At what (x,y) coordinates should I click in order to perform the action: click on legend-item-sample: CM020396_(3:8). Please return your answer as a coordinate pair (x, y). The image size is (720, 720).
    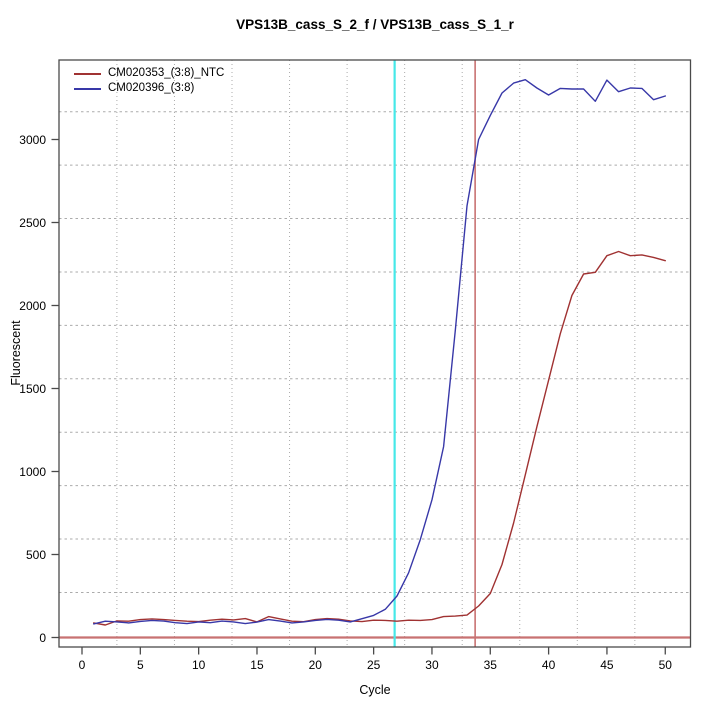
    Looking at the image, I should click on (149, 88).